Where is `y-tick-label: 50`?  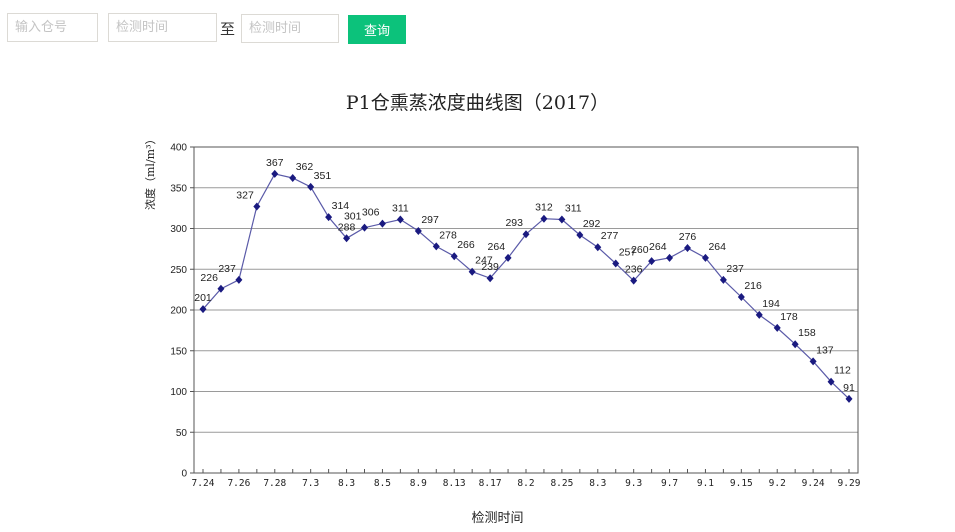 y-tick-label: 50 is located at coordinates (182, 433).